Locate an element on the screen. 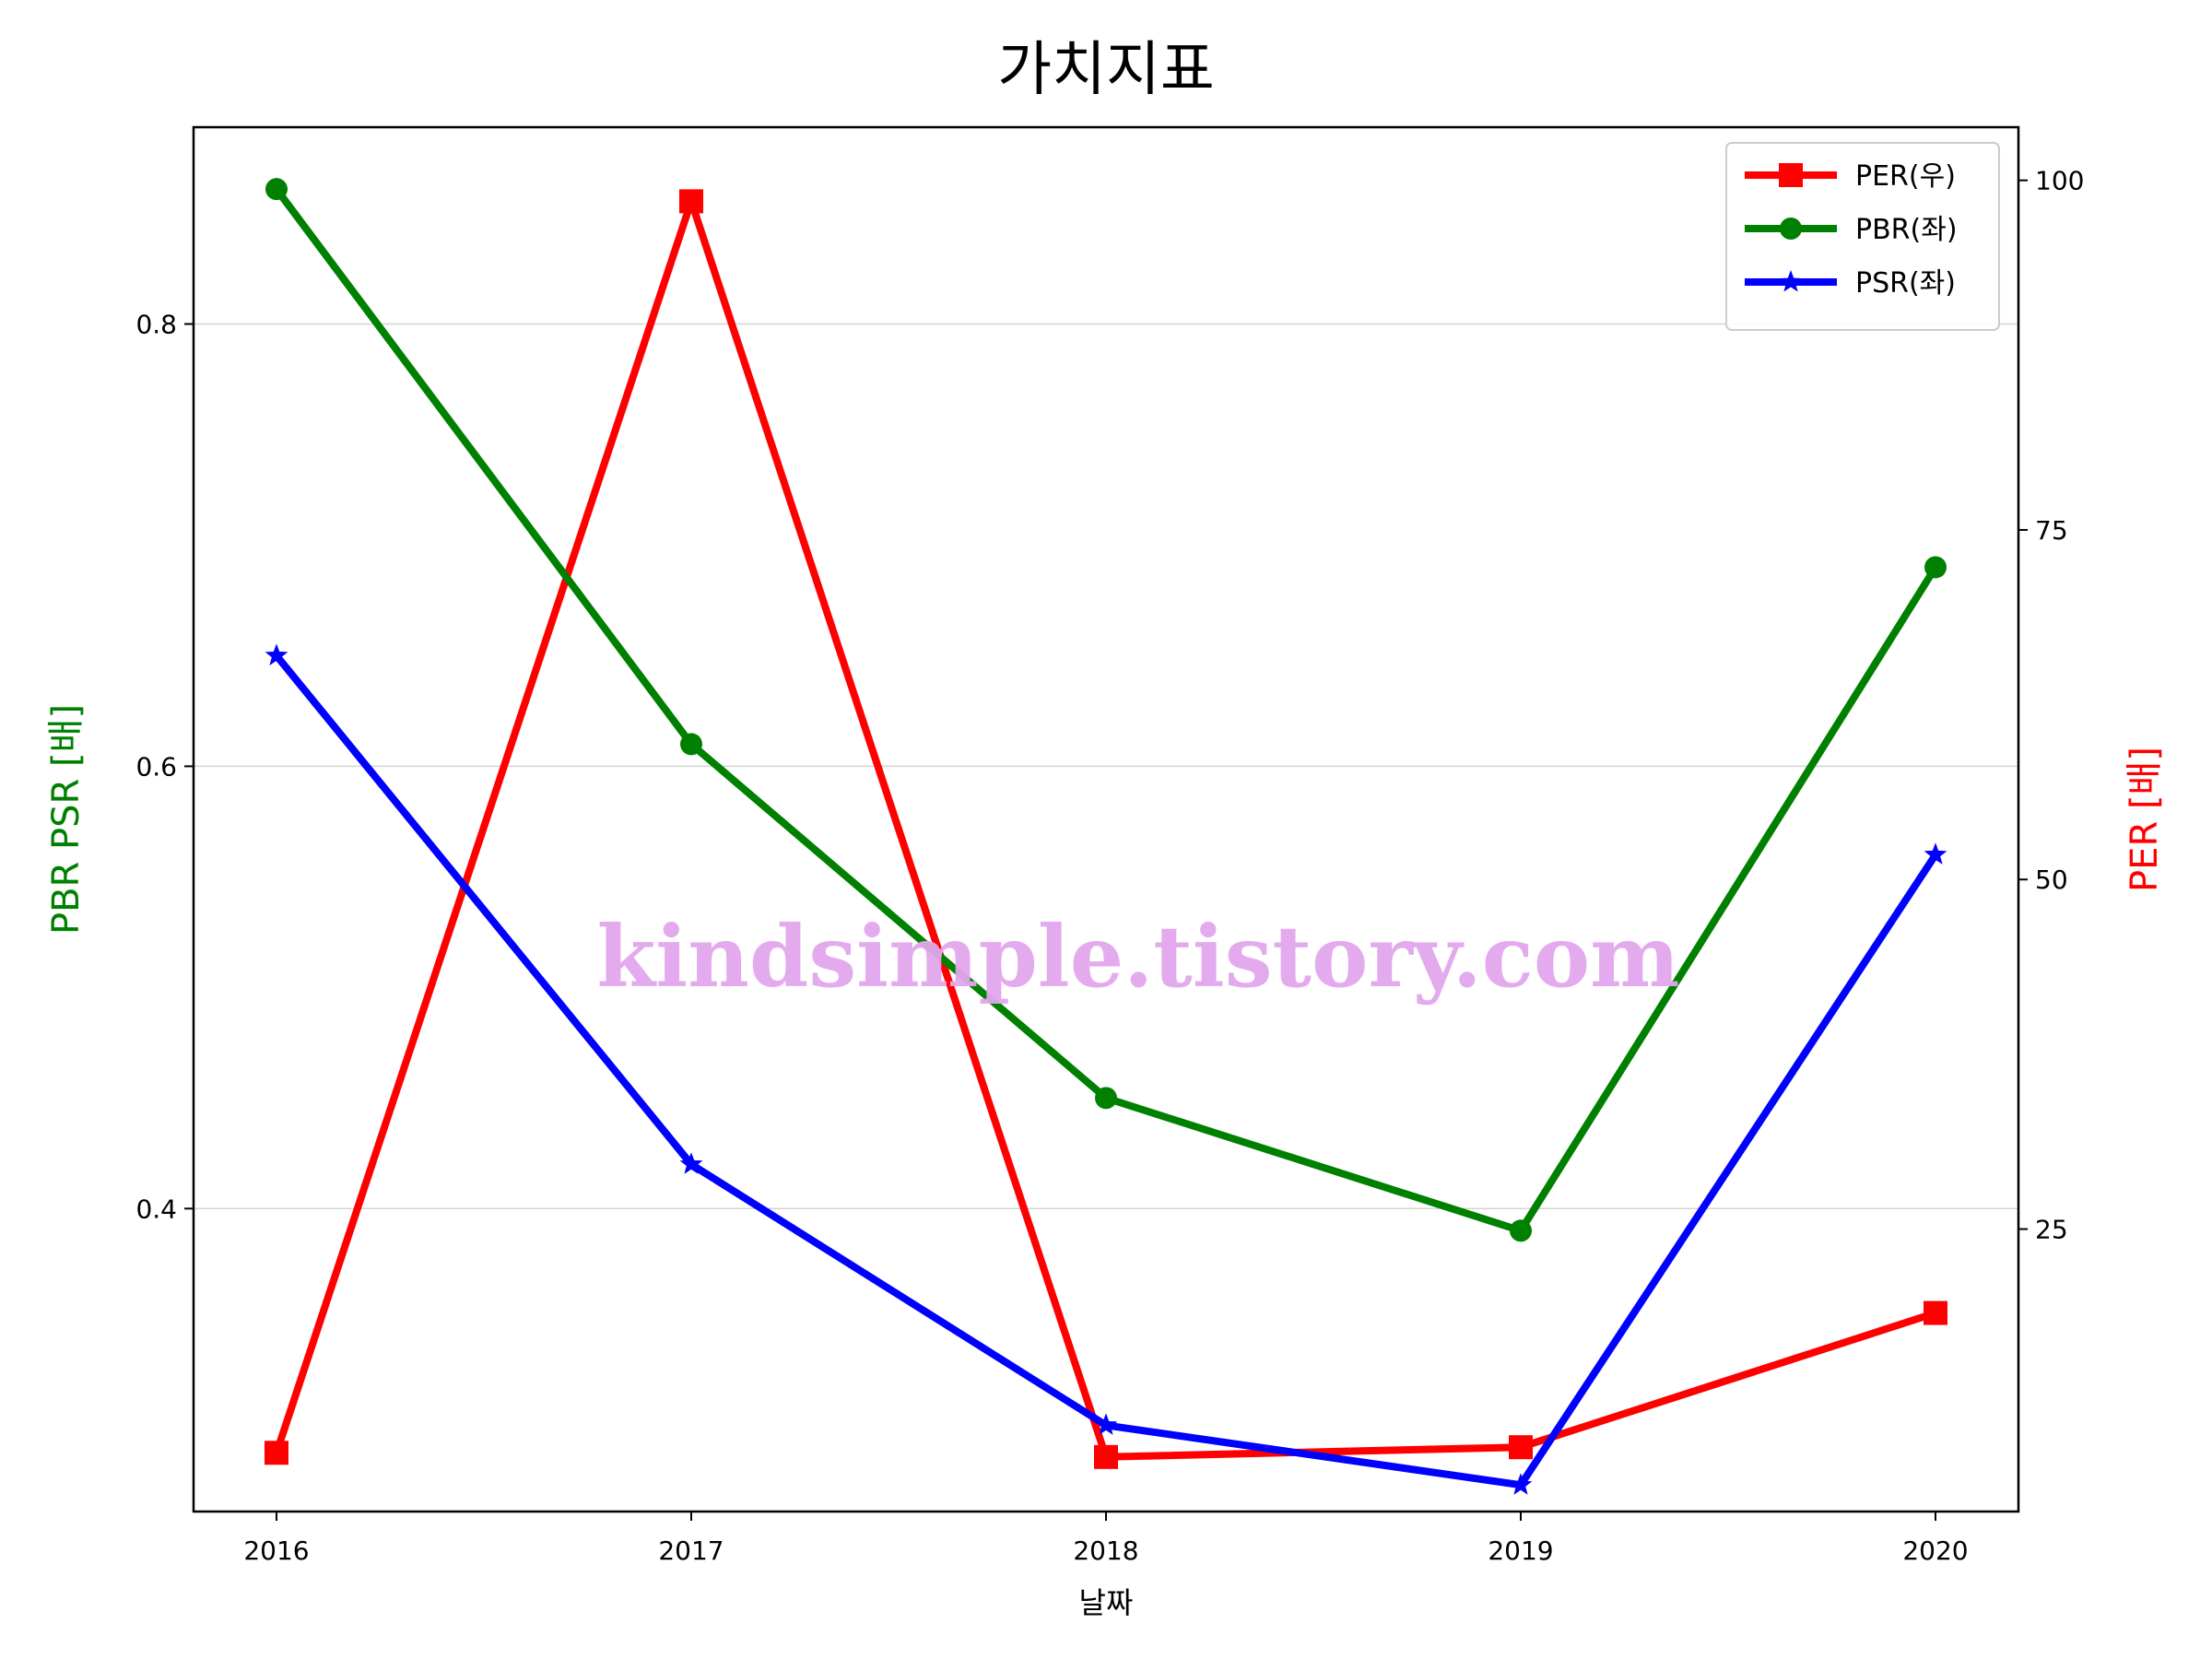 Image resolution: width=2212 pixels, height=1659 pixels. legend-label: PBR(좌) is located at coordinates (1906, 230).